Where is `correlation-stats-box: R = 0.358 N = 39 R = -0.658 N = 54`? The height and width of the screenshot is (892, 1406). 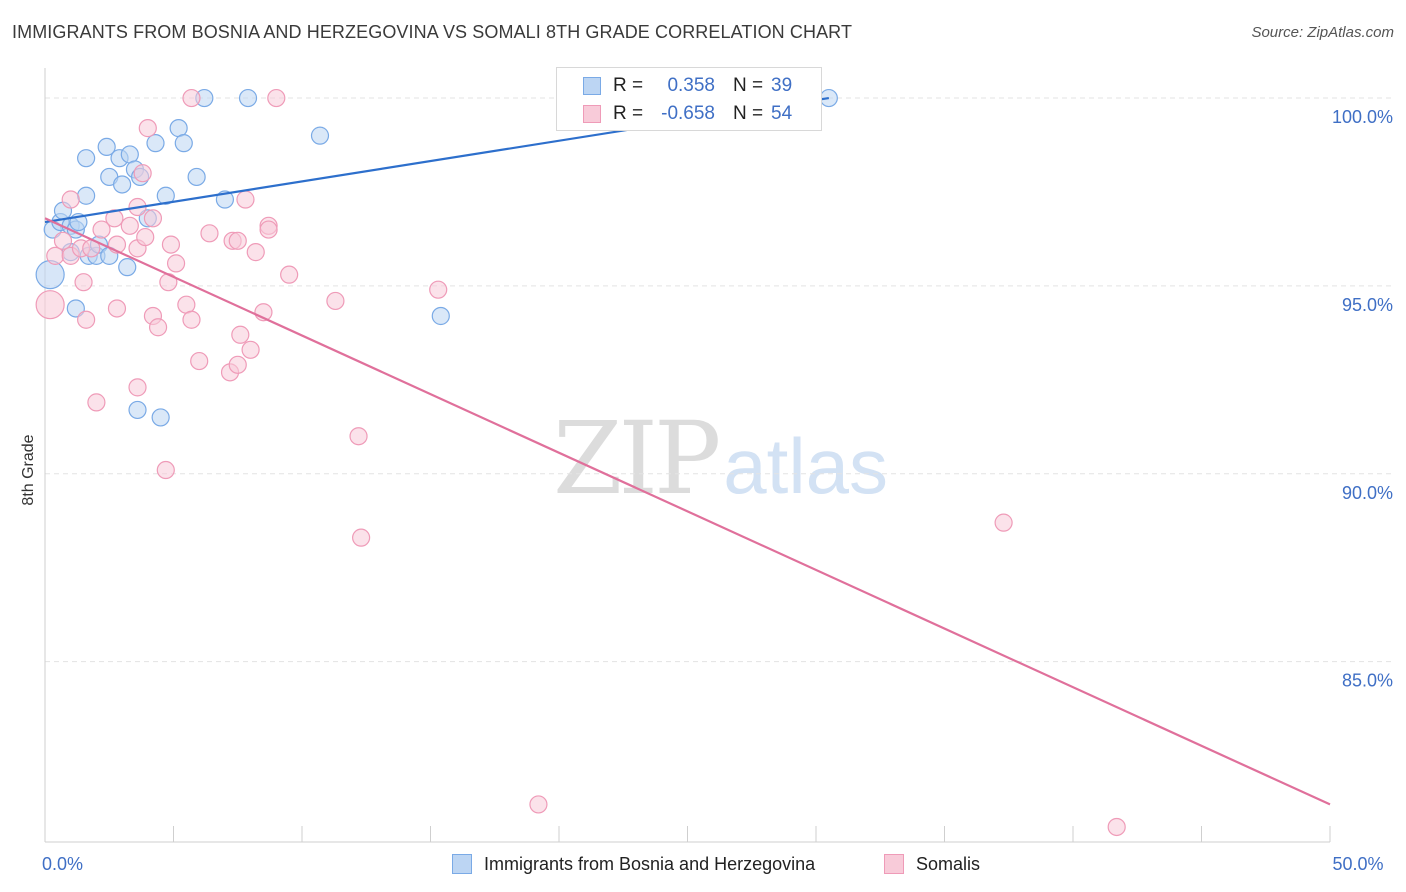 correlation-stats-box: R = 0.358 N = 39 R = -0.658 N = 54 is located at coordinates (689, 99).